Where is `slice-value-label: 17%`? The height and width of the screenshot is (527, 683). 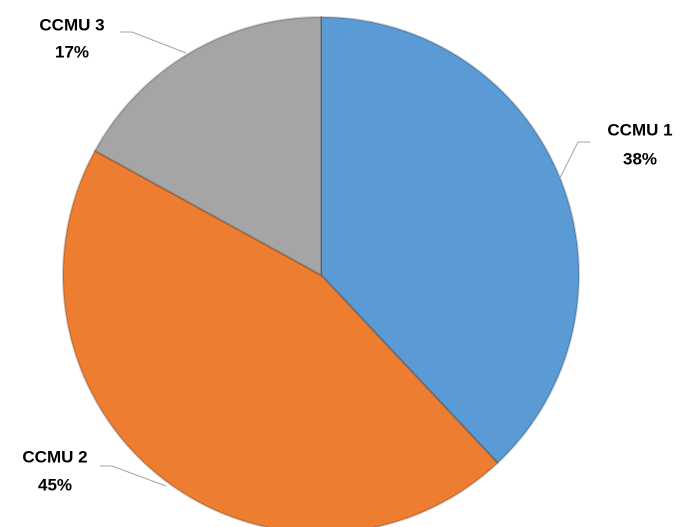 slice-value-label: 17% is located at coordinates (72, 51).